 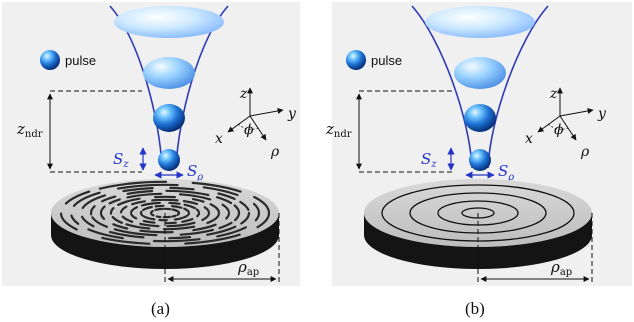 What do you see at coordinates (518, 87) in the screenshot?
I see `beam-envelope-right` at bounding box center [518, 87].